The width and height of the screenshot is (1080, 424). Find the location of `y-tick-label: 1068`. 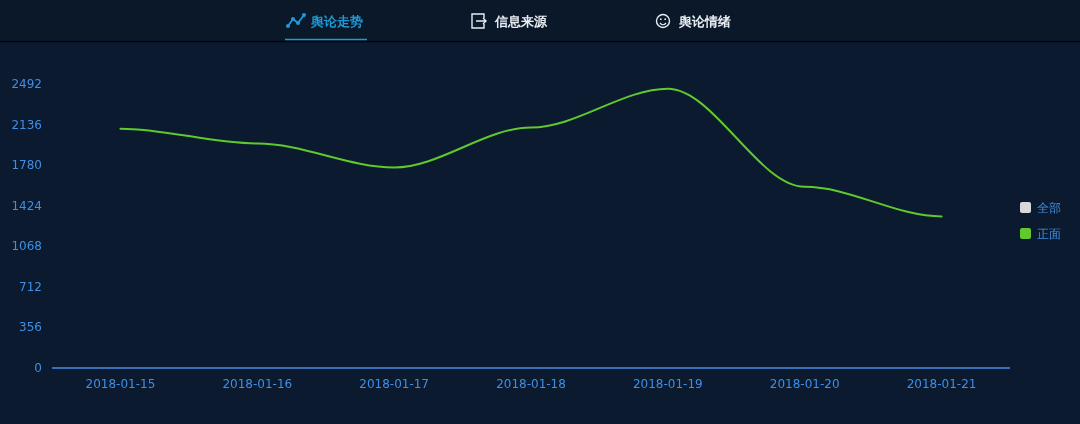

y-tick-label: 1068 is located at coordinates (26, 246).